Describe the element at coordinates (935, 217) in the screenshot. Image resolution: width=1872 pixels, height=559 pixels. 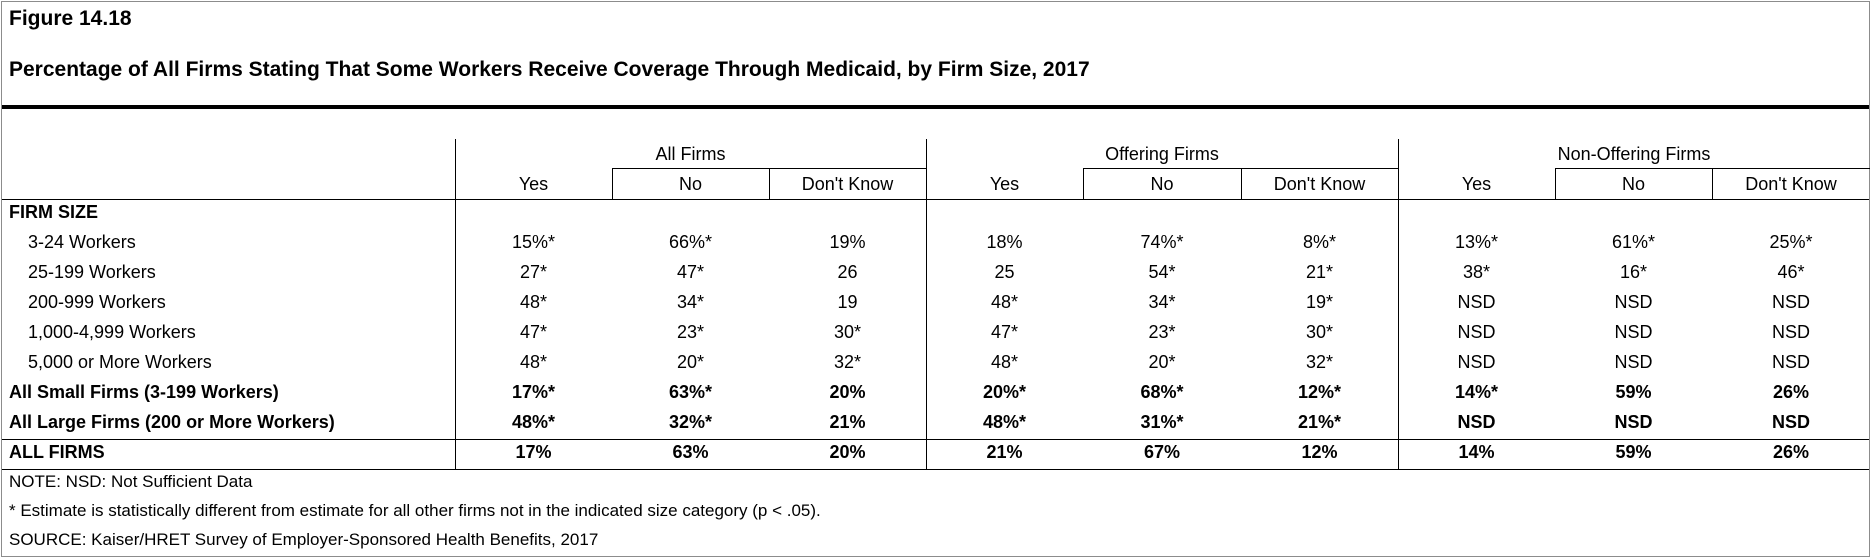
I see `section-row: FIRM SIZE` at that location.